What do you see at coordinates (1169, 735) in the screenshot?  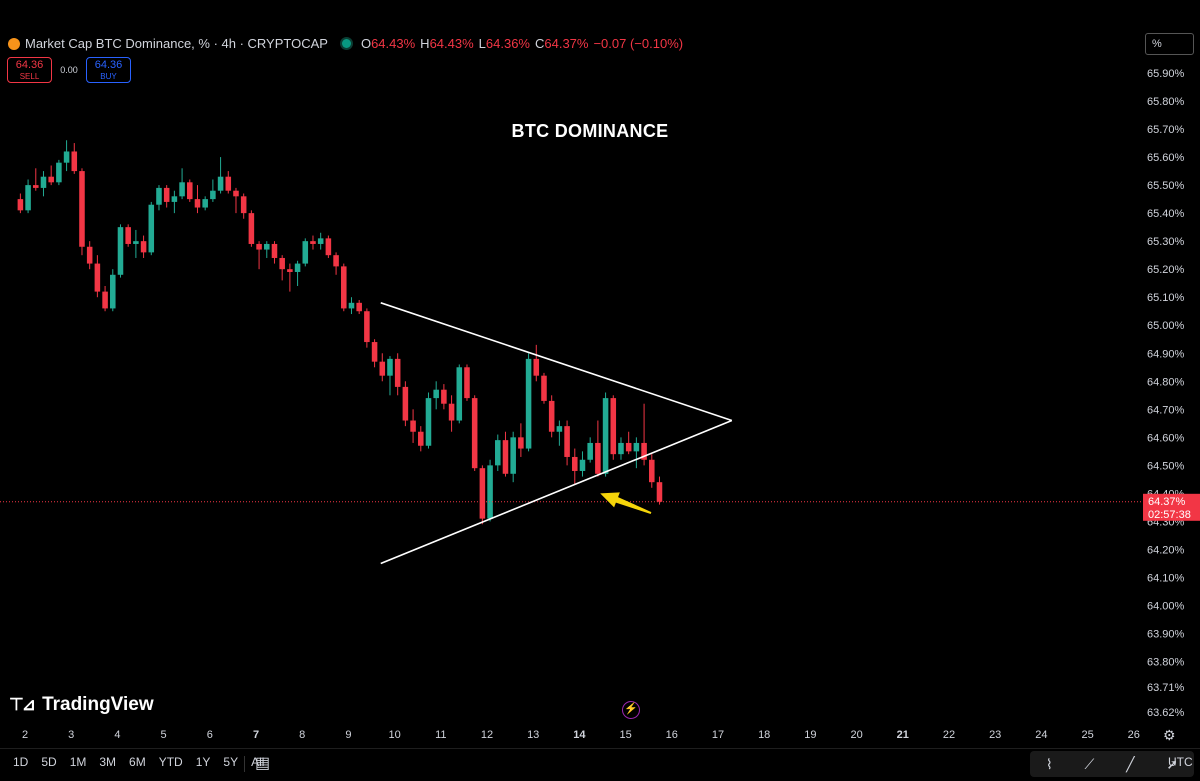 I see `gear-icon: ⚙` at bounding box center [1169, 735].